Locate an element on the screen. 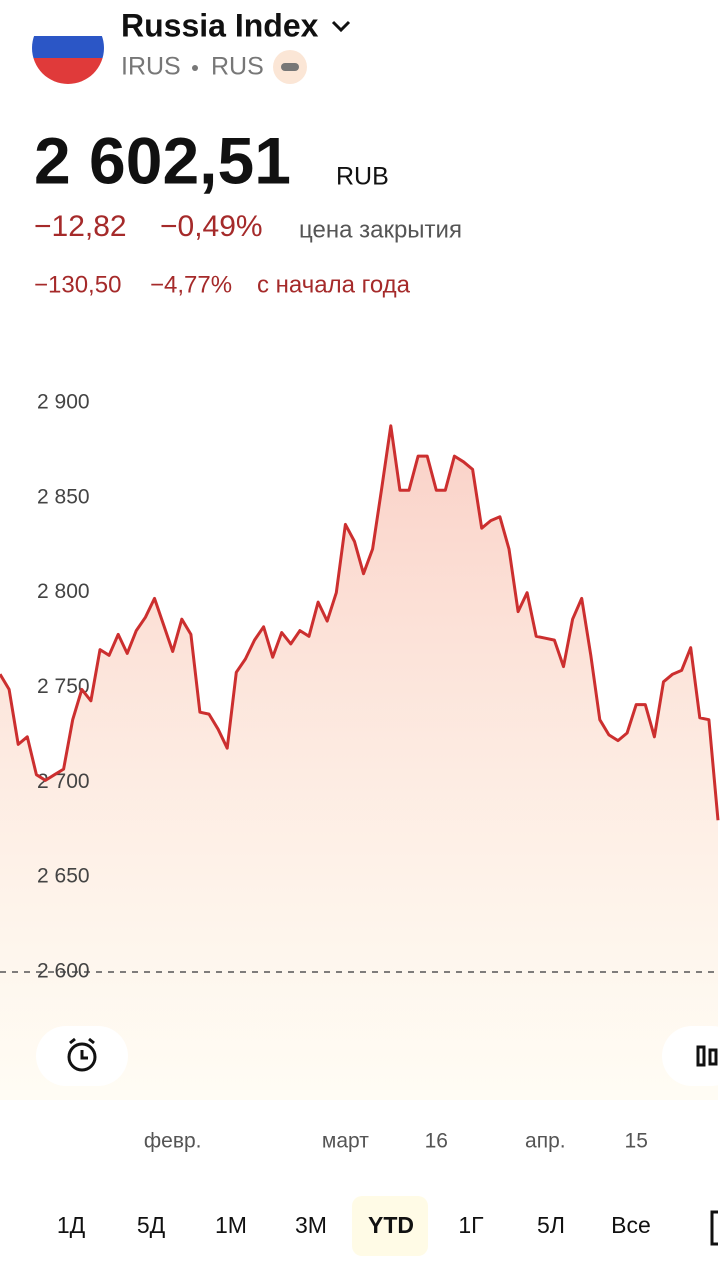  x-tick-label: апр. is located at coordinates (545, 1141).